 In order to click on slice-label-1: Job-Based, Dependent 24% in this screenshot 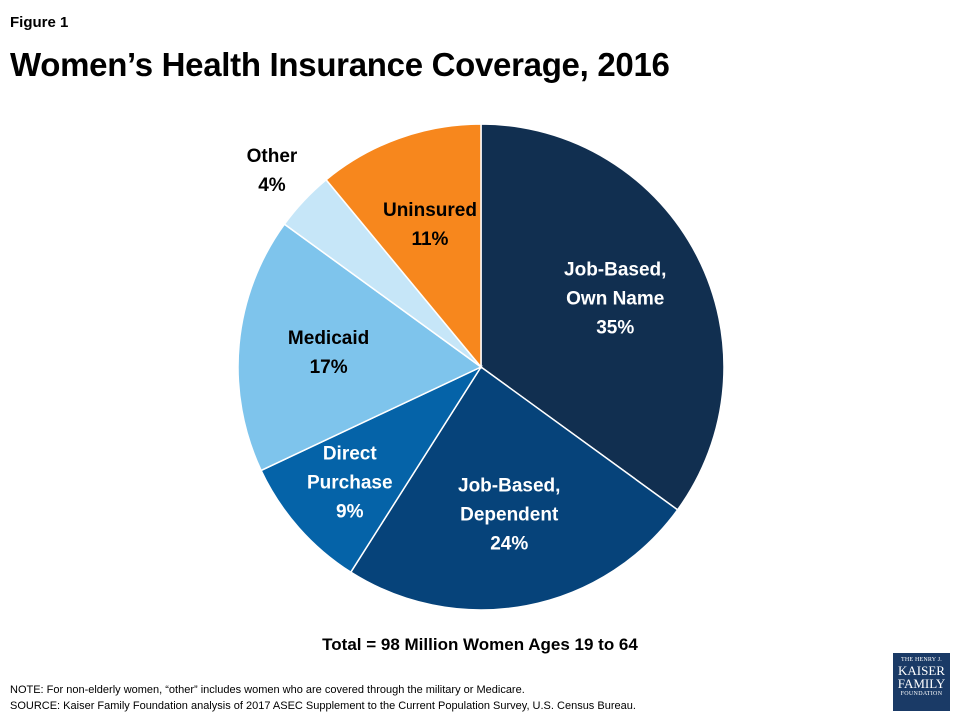, I will do `click(509, 514)`.